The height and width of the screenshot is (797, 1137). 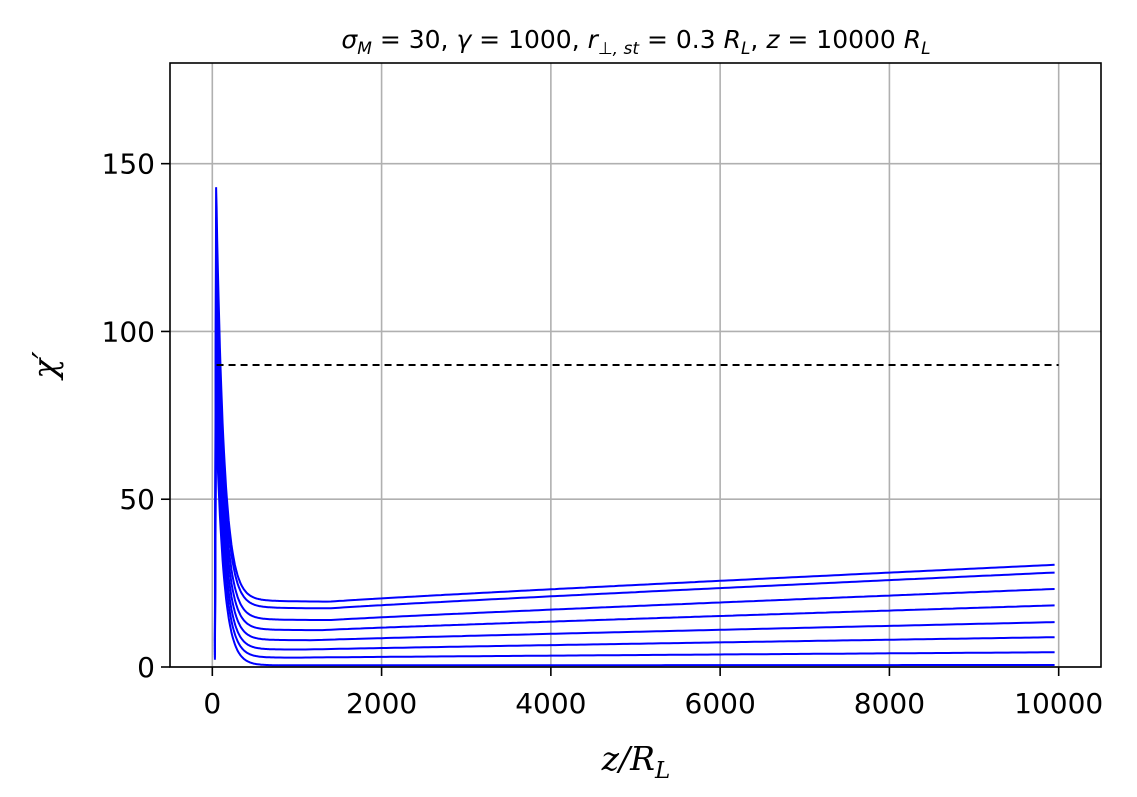 I want to click on x-tick-label-4000: 4000, so click(x=550, y=703).